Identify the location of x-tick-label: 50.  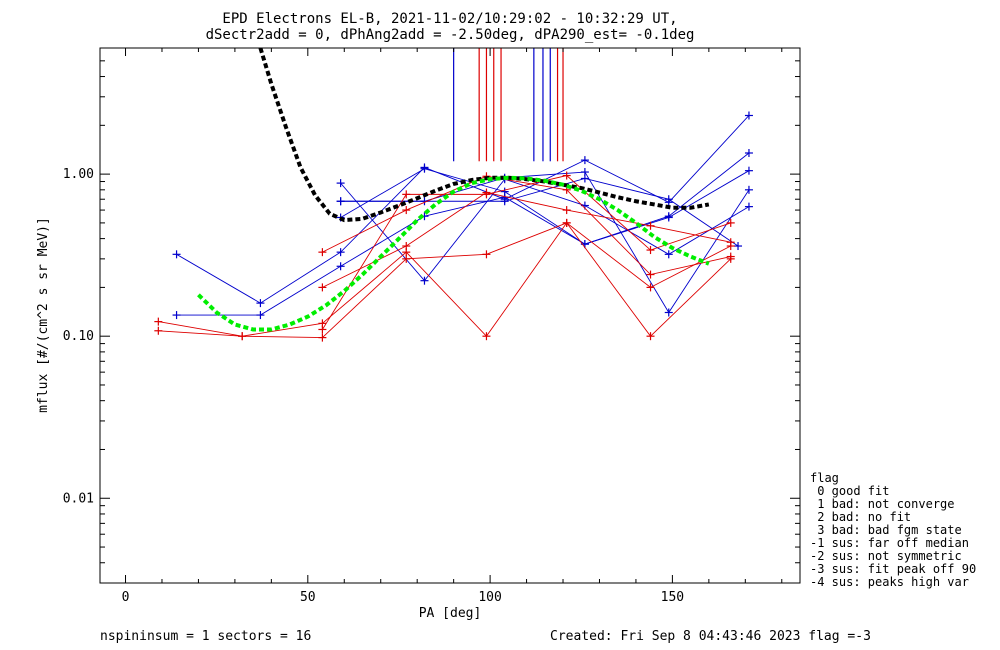
(308, 597).